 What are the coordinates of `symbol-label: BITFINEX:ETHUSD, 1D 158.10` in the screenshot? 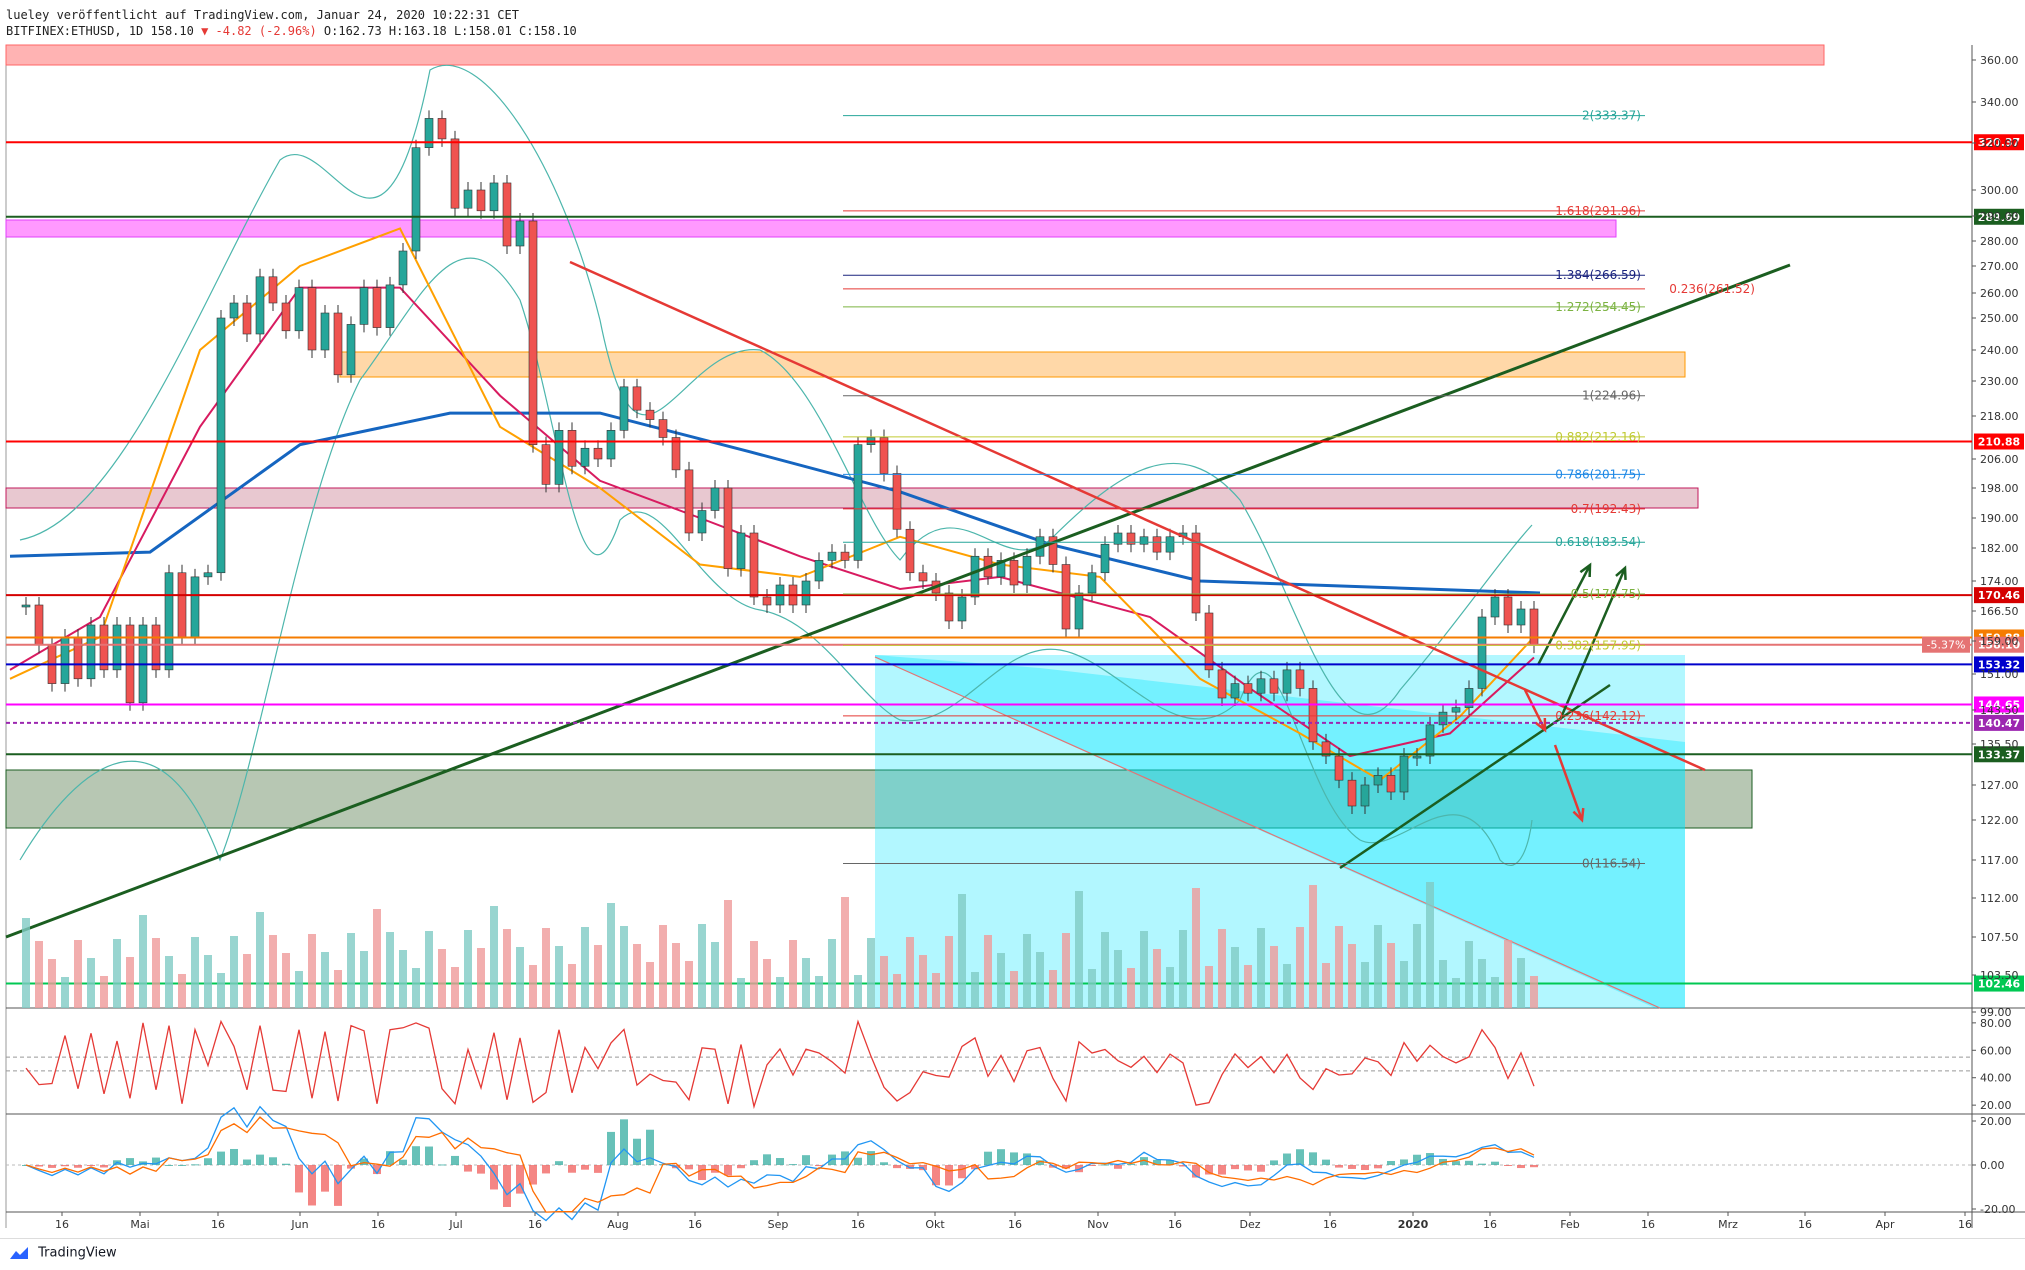 It's located at (100, 31).